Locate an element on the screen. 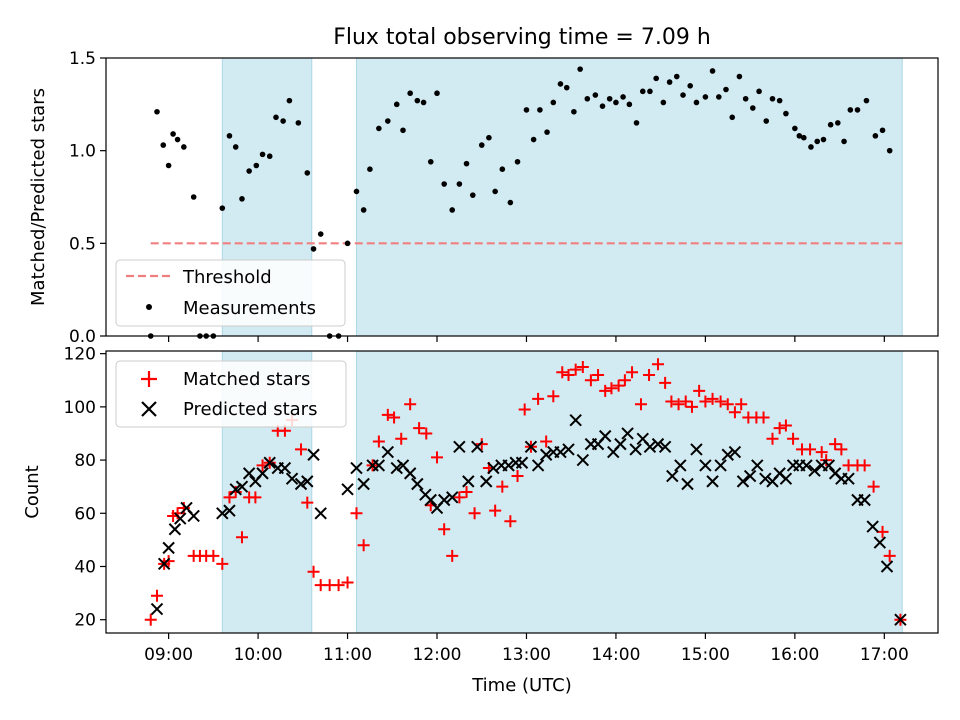  y-tick-label: 0.0 is located at coordinates (82, 337).